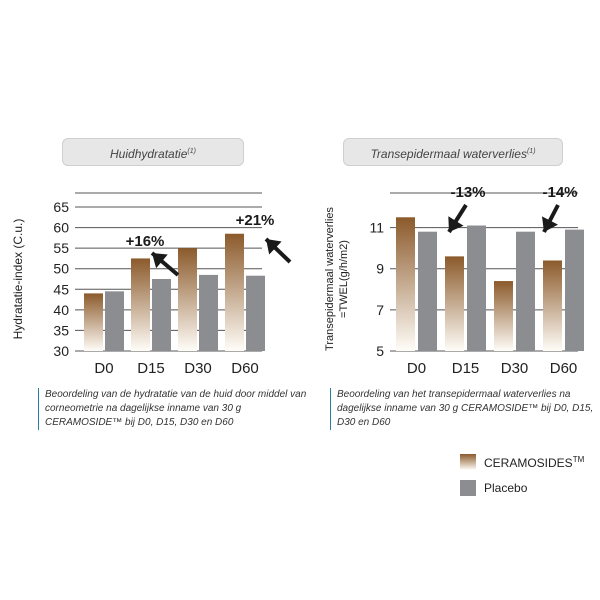 The width and height of the screenshot is (600, 600). I want to click on hydration-ytick-label: 50, so click(61, 269).